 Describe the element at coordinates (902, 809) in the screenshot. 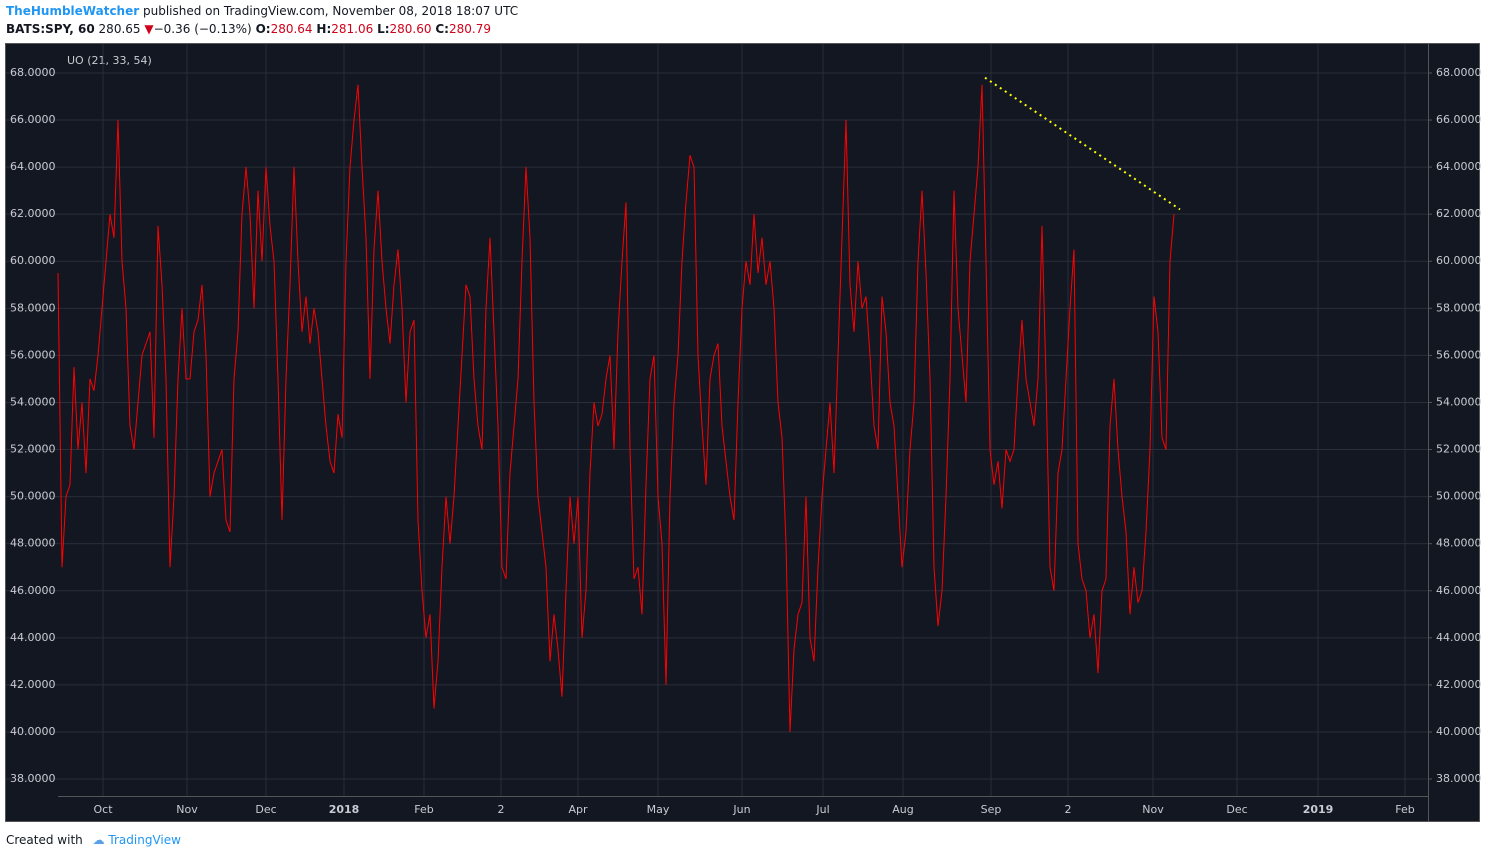

I see `x-tick-label: Aug` at that location.